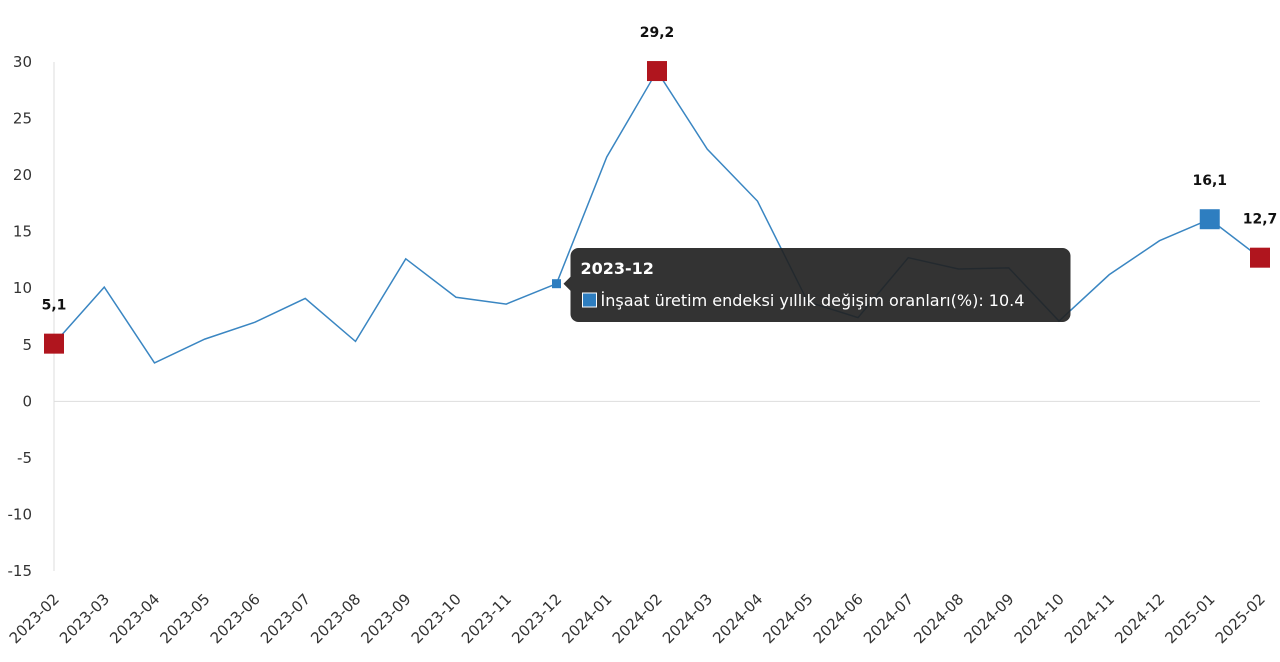 The width and height of the screenshot is (1280, 662). Describe the element at coordinates (737, 618) in the screenshot. I see `x-tick-label: 2024-04` at that location.